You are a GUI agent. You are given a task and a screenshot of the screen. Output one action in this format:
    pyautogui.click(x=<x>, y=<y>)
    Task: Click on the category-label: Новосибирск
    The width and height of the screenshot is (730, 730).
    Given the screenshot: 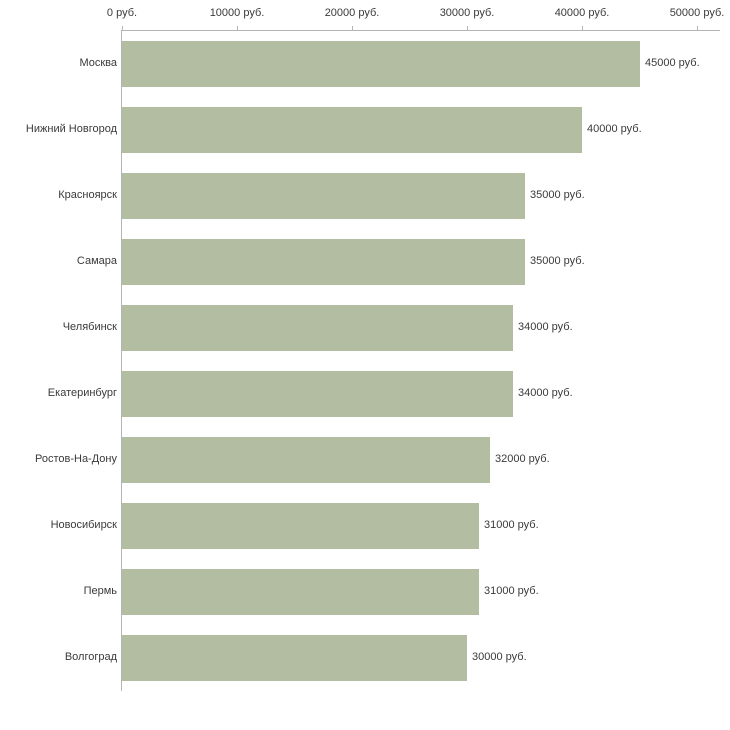 What is the action you would take?
    pyautogui.click(x=83, y=525)
    